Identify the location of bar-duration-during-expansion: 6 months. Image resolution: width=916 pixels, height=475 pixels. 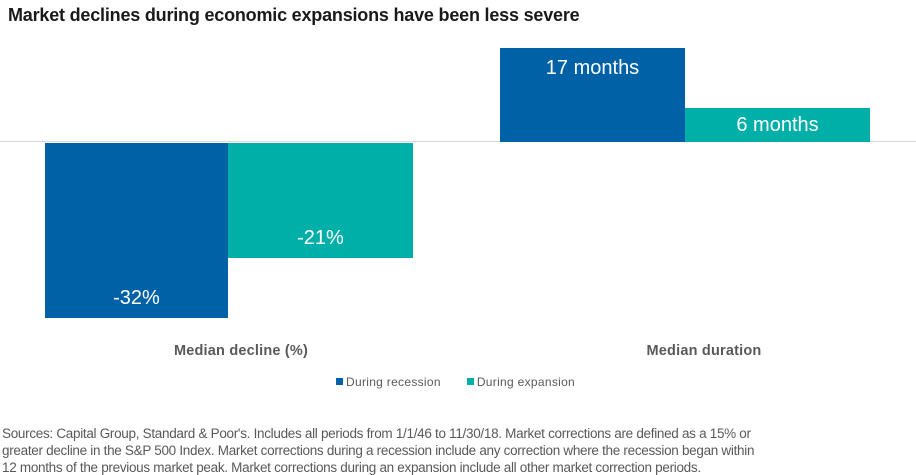
(777, 125).